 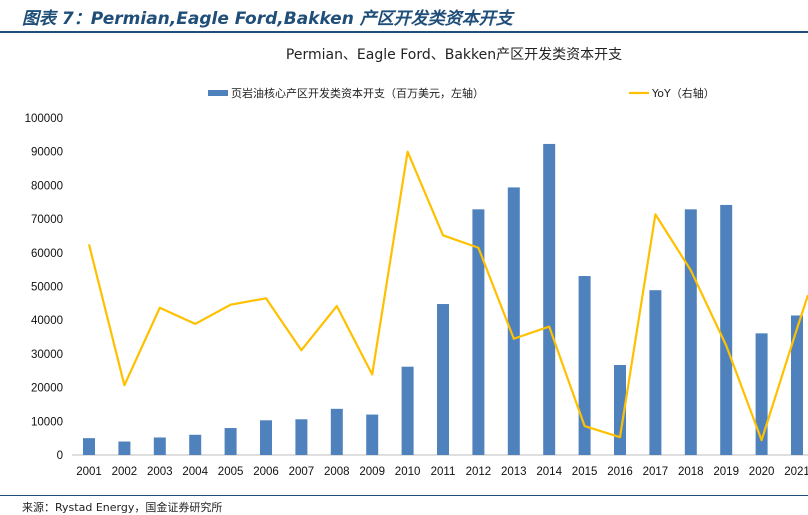 What do you see at coordinates (514, 472) in the screenshot?
I see `x-tick-label: 2013` at bounding box center [514, 472].